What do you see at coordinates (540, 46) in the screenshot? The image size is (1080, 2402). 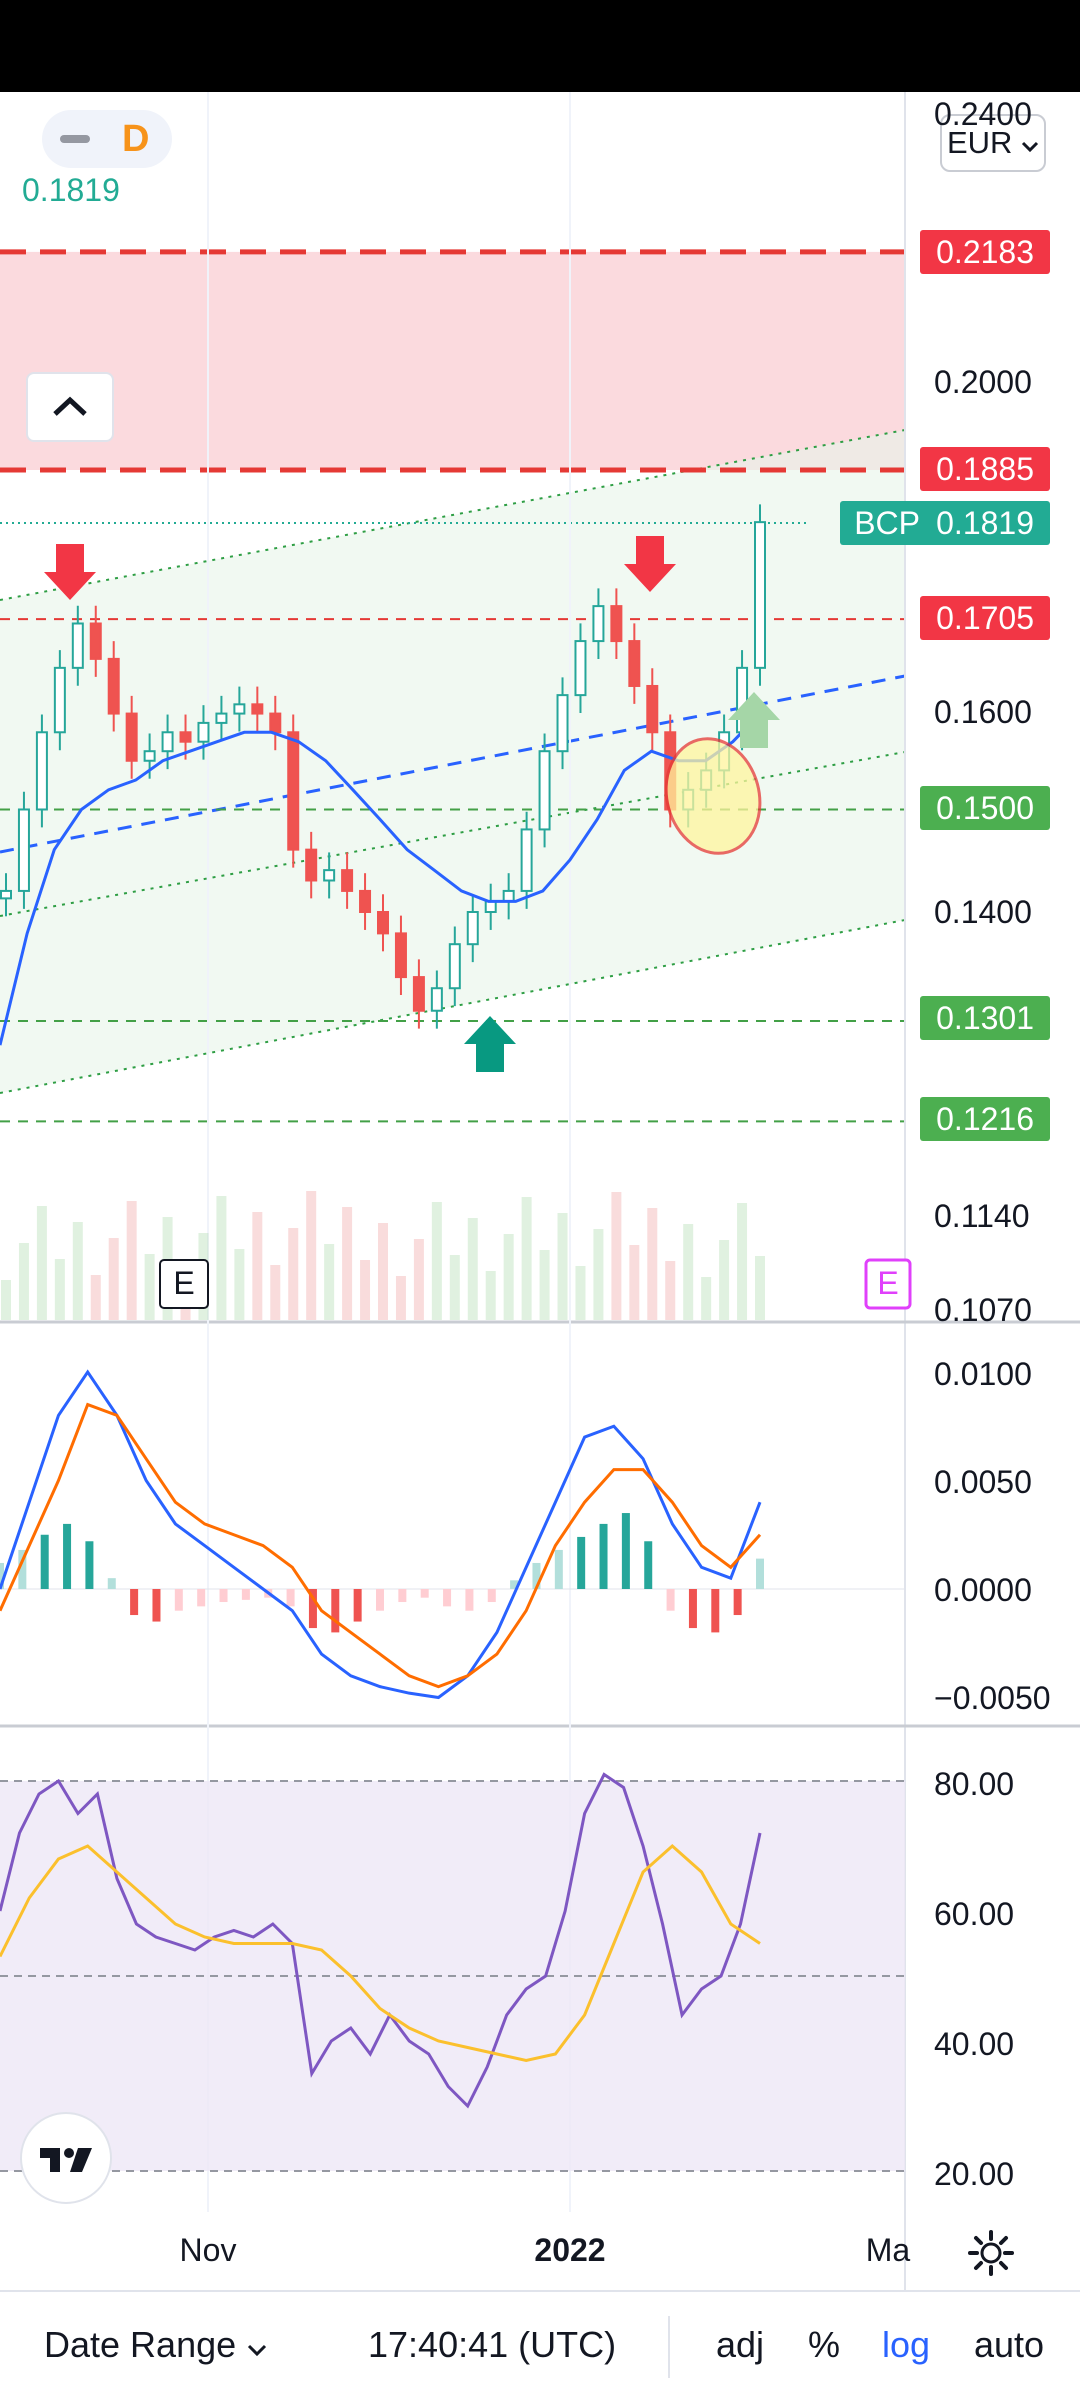 I see `system-status-bar` at bounding box center [540, 46].